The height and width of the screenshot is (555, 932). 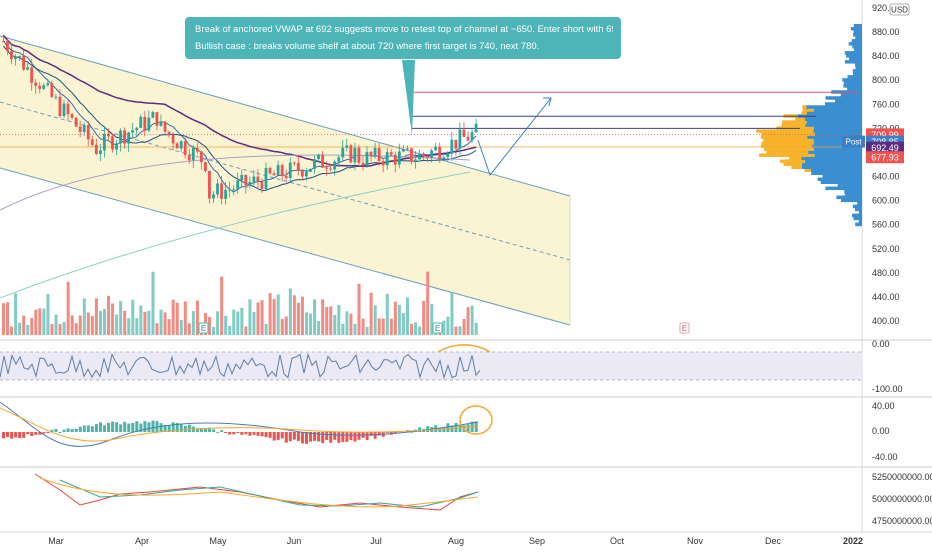 I want to click on earnings-marker, so click(x=684, y=328).